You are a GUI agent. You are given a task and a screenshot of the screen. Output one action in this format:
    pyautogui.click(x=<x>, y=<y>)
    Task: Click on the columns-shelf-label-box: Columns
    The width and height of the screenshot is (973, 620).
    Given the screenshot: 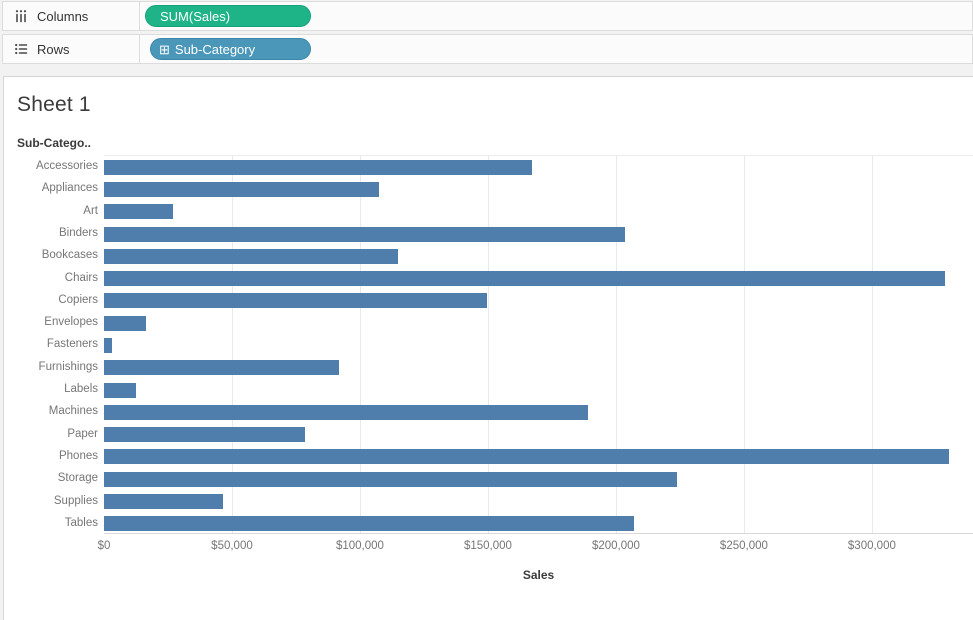 What is the action you would take?
    pyautogui.click(x=71, y=16)
    